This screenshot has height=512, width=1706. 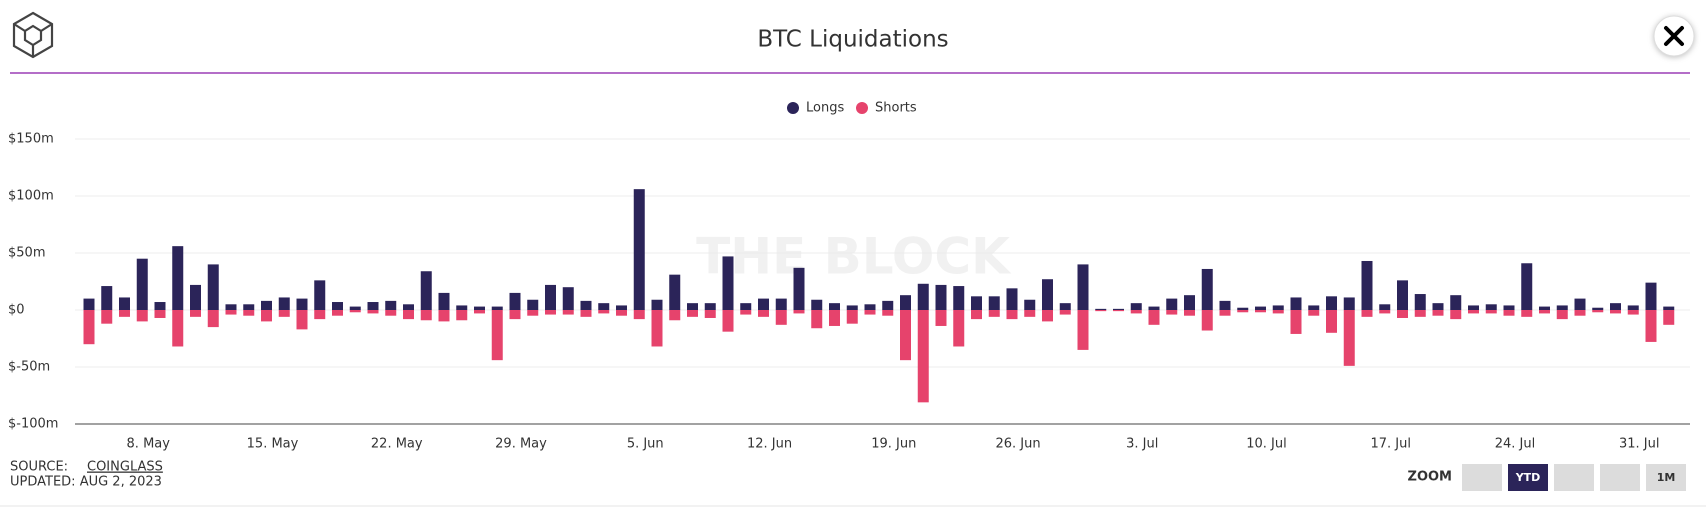 What do you see at coordinates (893, 444) in the screenshot?
I see `x-tick-label: 19. Jun` at bounding box center [893, 444].